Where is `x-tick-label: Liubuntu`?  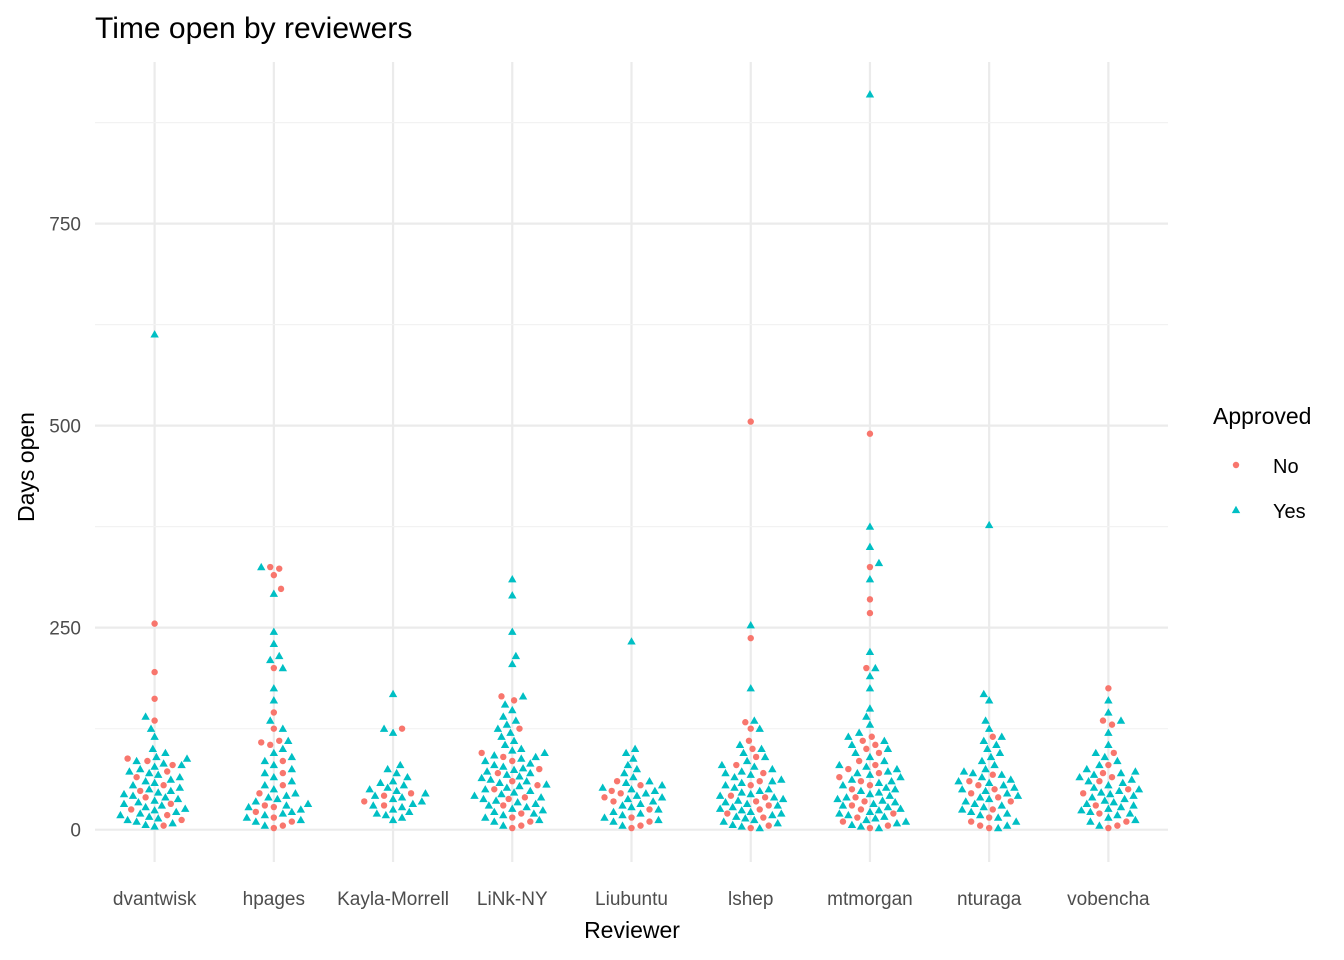
x-tick-label: Liubuntu is located at coordinates (631, 899).